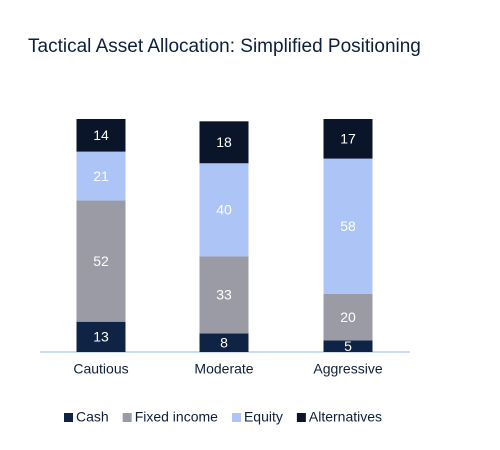 This screenshot has height=450, width=500. I want to click on value-label: 8, so click(224, 342).